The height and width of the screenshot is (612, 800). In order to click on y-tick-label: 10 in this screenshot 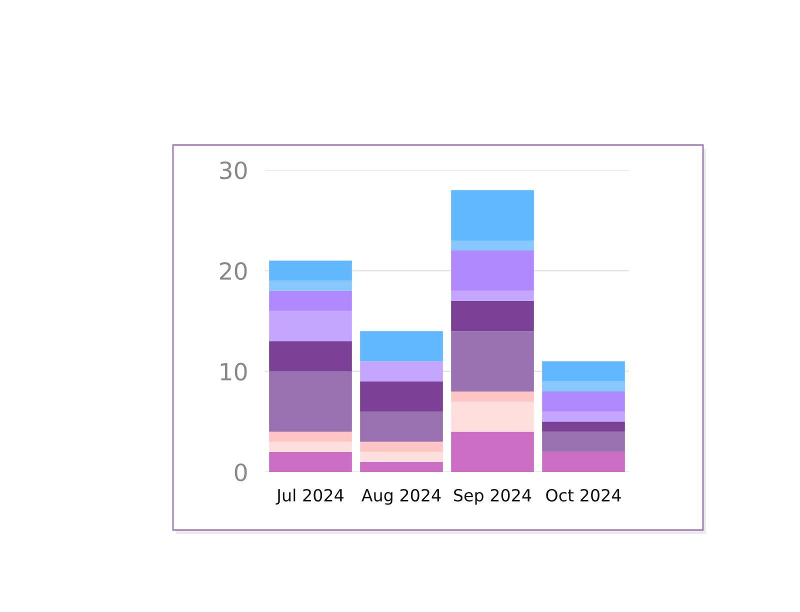, I will do `click(233, 371)`.